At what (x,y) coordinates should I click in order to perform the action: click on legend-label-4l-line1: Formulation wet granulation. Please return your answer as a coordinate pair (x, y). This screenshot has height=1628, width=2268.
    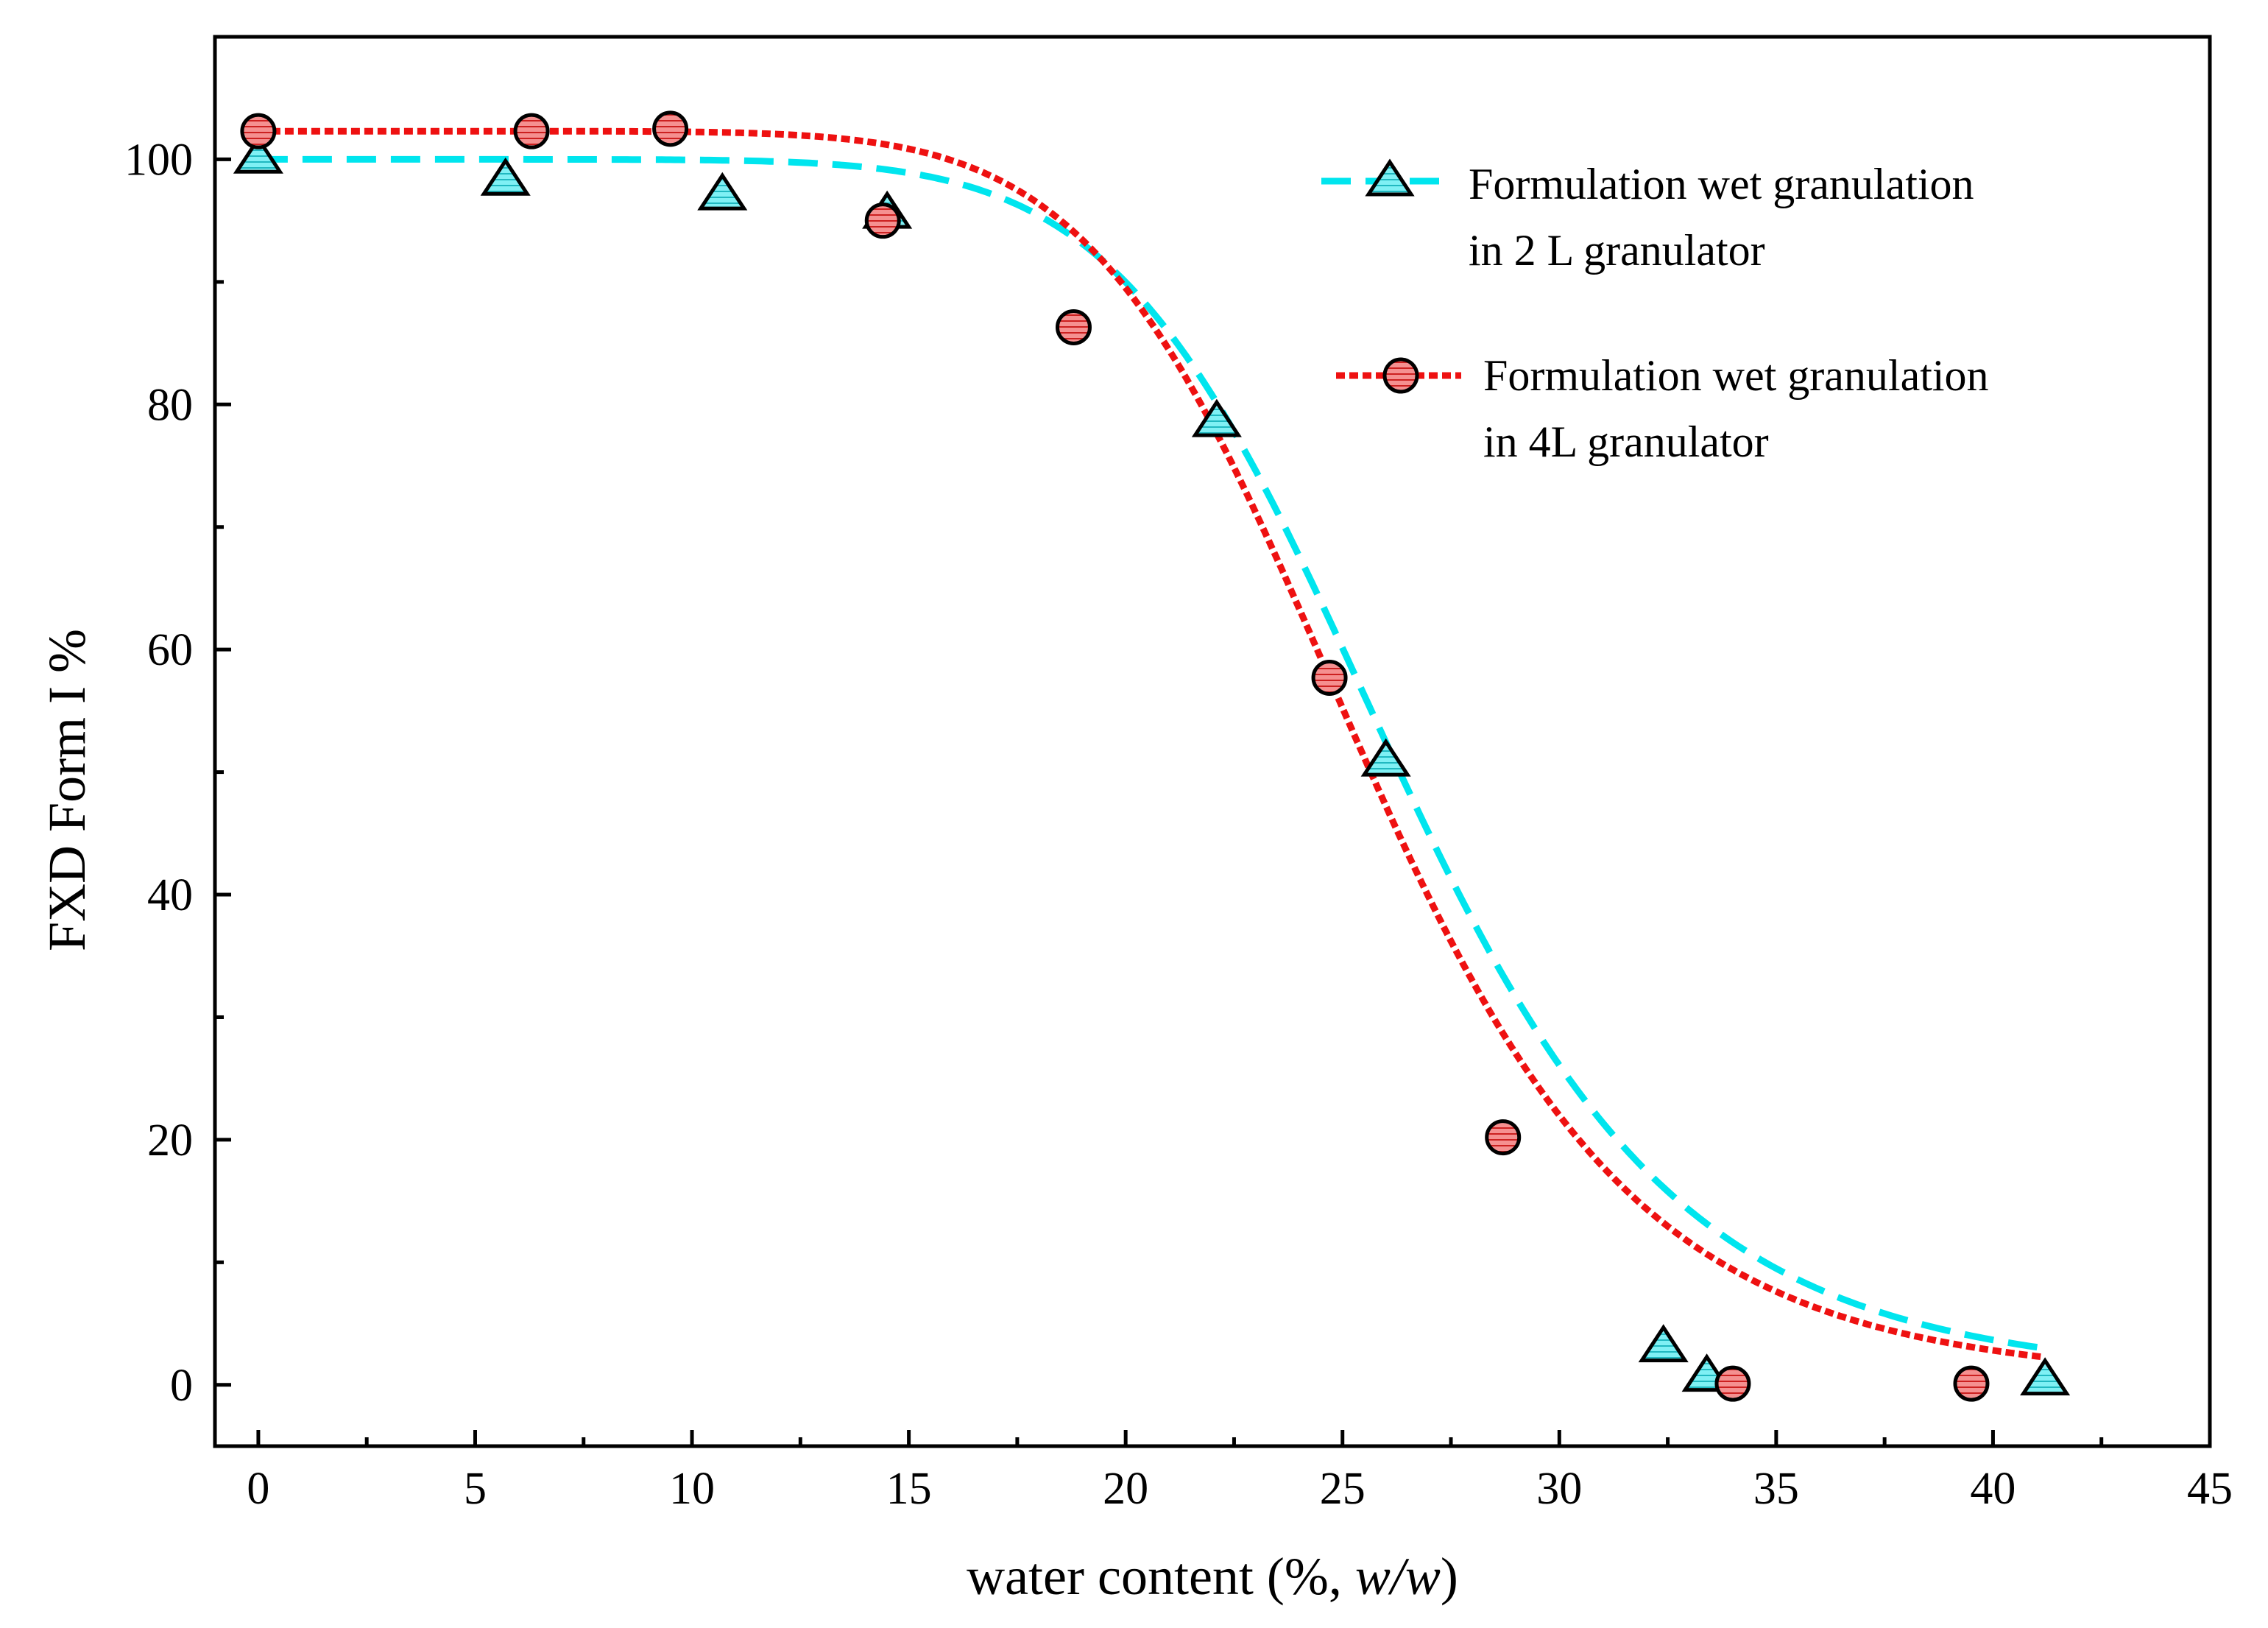
    Looking at the image, I should click on (1736, 375).